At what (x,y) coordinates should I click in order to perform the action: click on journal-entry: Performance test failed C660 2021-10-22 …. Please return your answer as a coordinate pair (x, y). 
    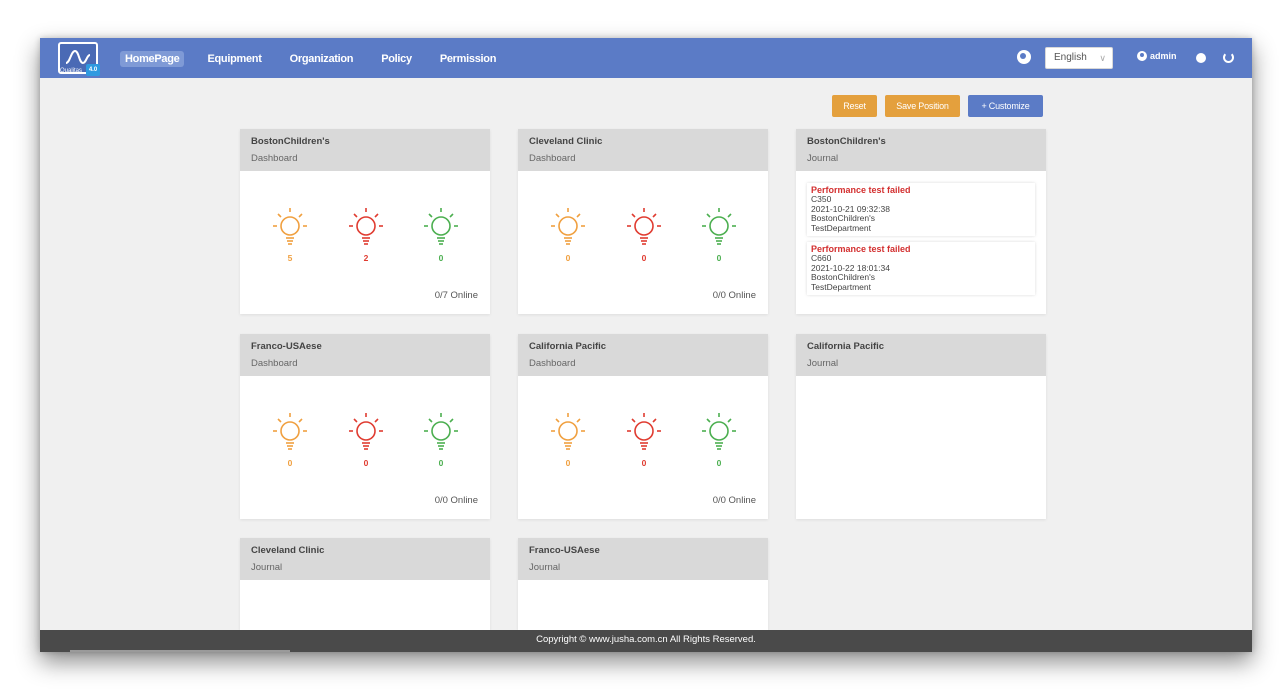
    Looking at the image, I should click on (921, 269).